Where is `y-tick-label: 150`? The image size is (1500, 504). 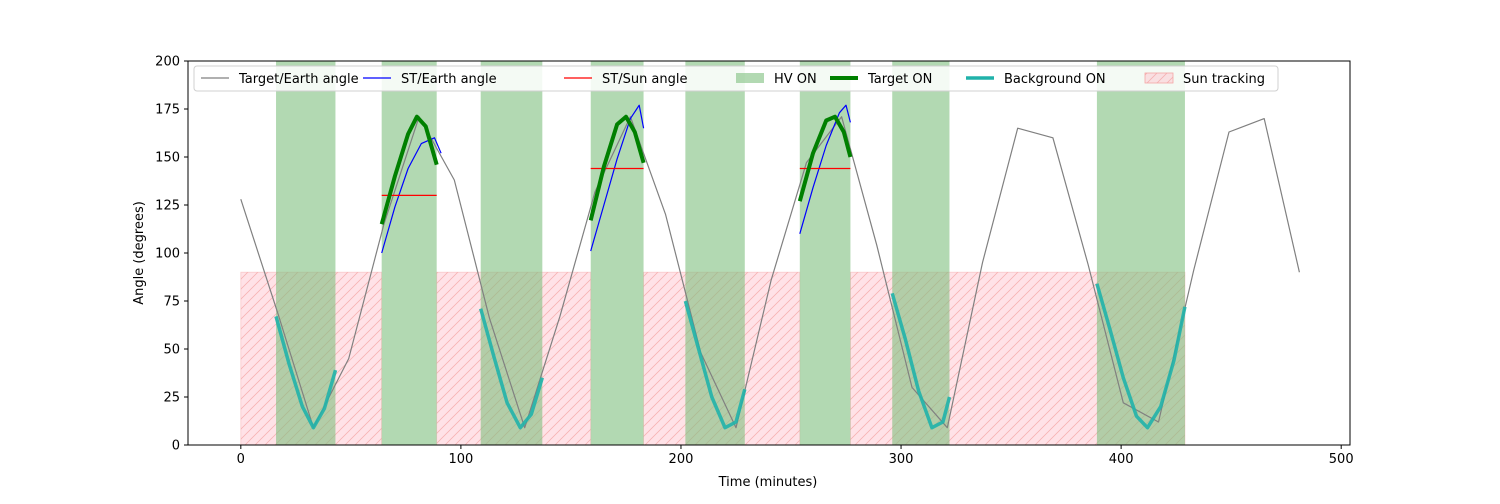
y-tick-label: 150 is located at coordinates (167, 158).